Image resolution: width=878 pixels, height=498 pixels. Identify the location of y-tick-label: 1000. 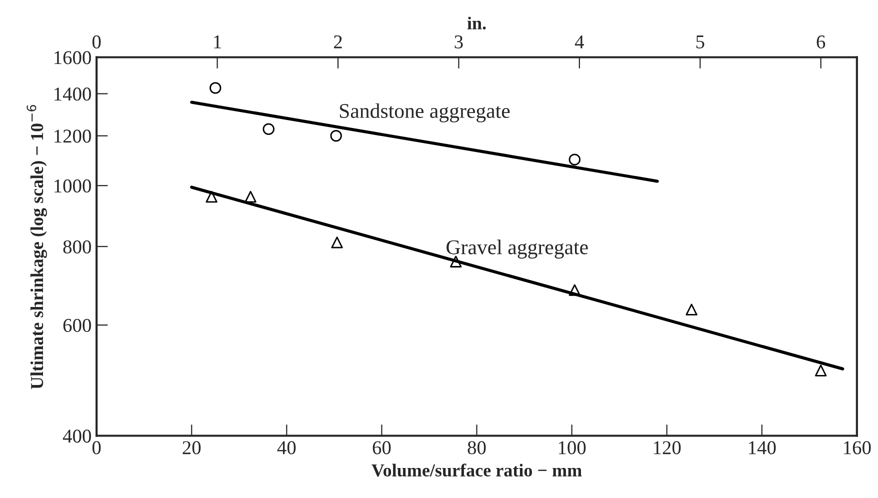
(72, 186).